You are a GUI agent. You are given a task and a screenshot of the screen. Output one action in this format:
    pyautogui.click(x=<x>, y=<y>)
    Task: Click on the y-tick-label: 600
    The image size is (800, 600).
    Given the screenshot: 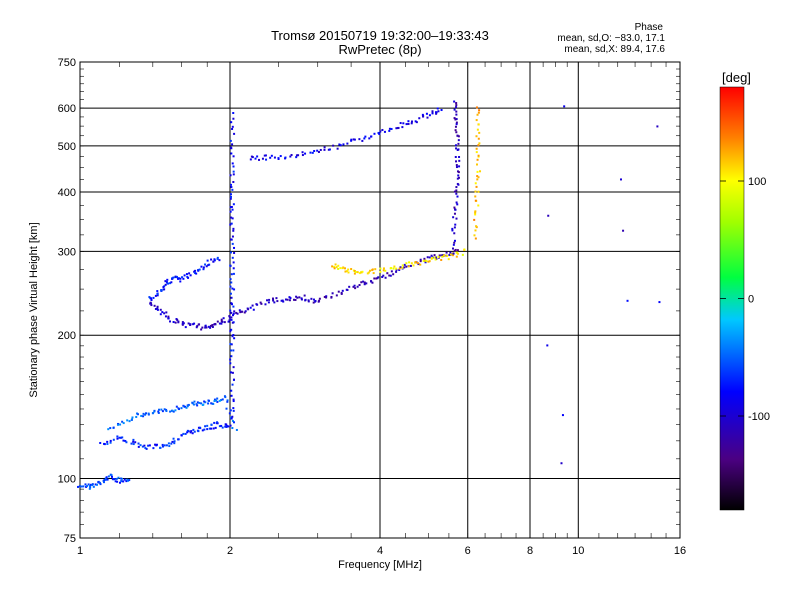 What is the action you would take?
    pyautogui.click(x=67, y=109)
    